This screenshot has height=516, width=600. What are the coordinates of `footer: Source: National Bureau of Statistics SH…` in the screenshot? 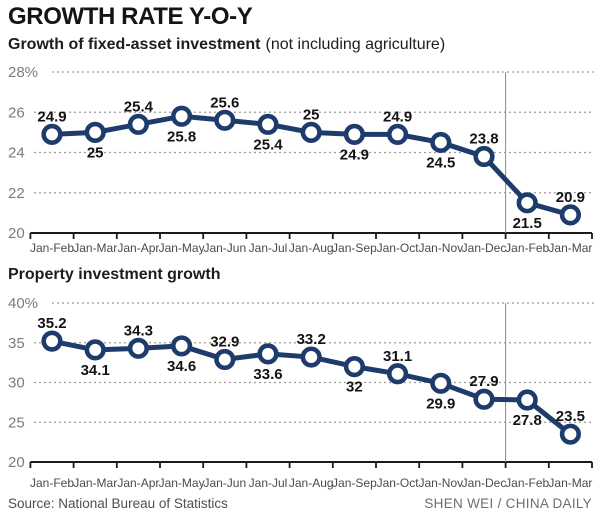 It's located at (300, 503).